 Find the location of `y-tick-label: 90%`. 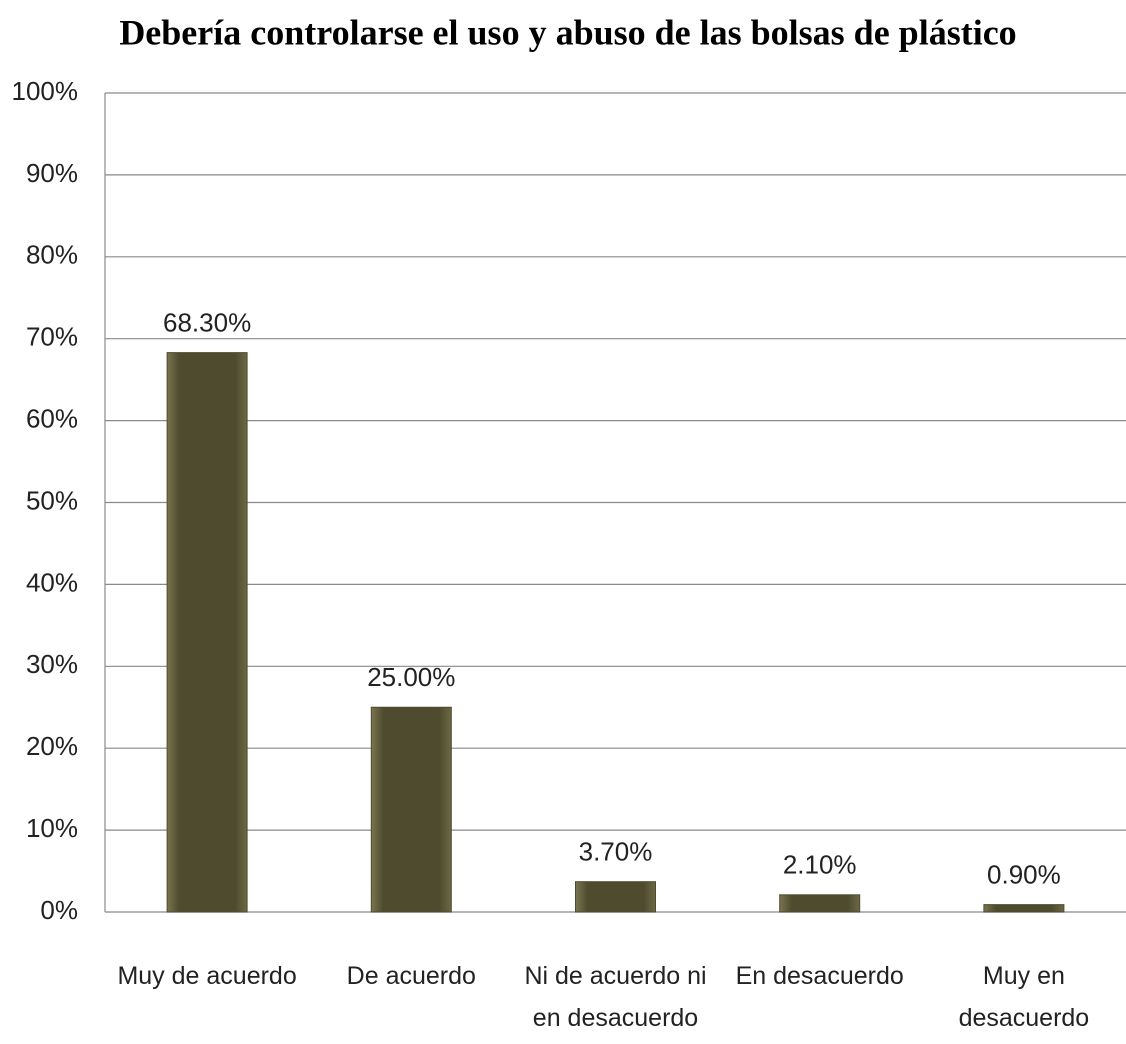

y-tick-label: 90% is located at coordinates (52, 173).